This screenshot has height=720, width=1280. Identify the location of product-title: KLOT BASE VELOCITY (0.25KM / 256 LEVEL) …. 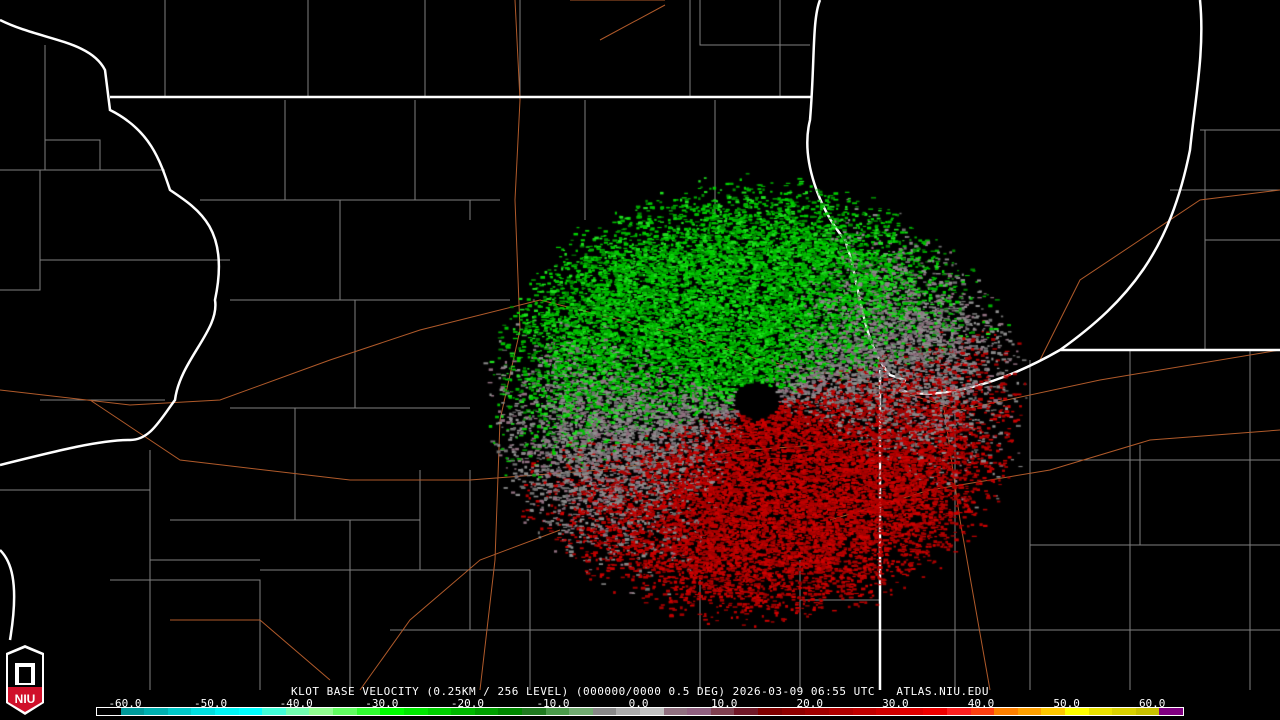
(639, 691).